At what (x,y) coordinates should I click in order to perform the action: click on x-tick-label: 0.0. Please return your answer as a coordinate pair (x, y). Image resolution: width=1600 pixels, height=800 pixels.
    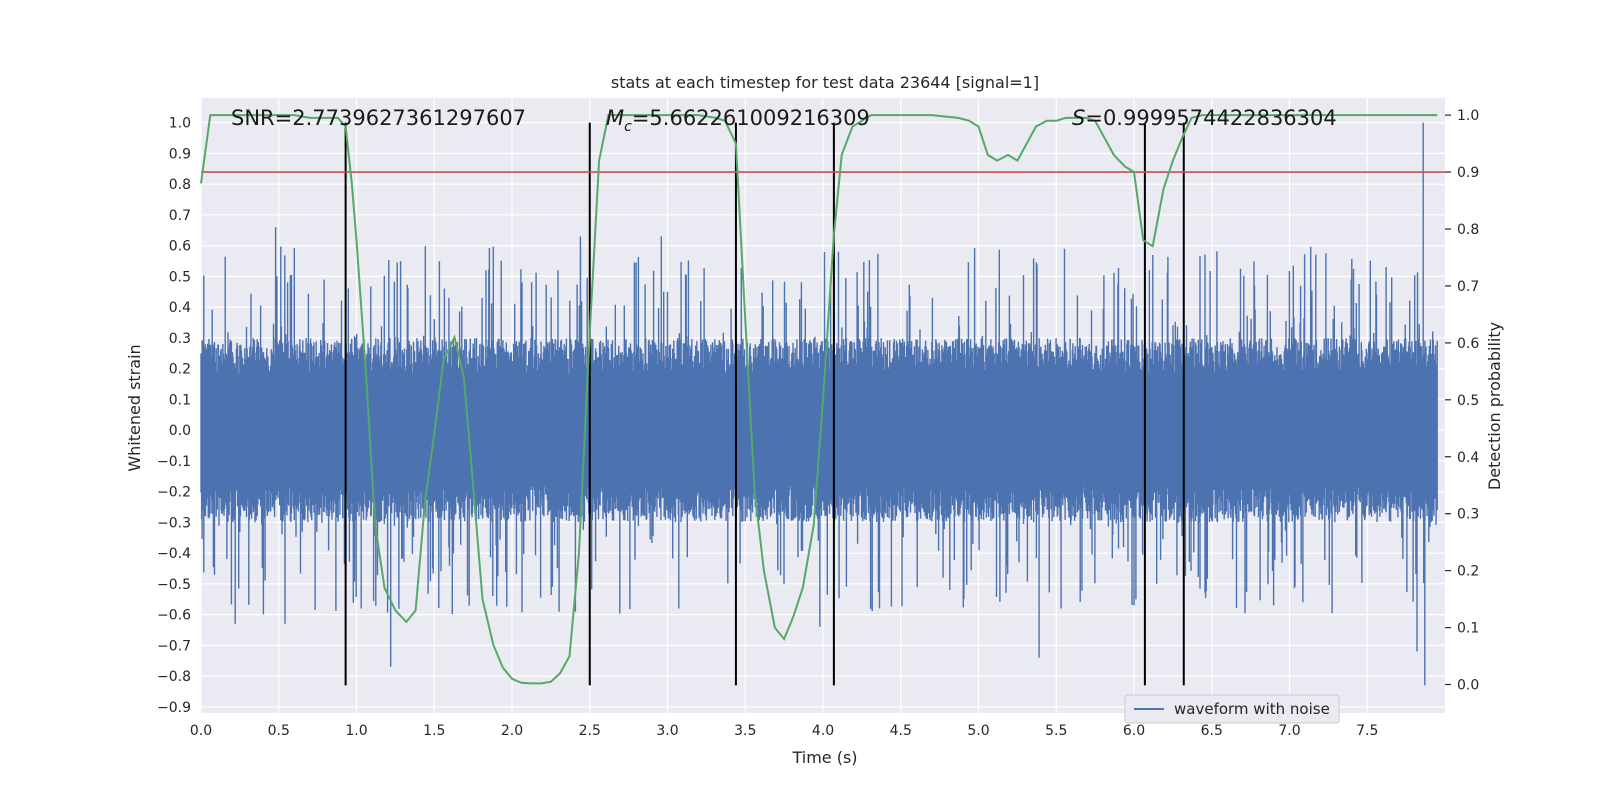
    Looking at the image, I should click on (201, 731).